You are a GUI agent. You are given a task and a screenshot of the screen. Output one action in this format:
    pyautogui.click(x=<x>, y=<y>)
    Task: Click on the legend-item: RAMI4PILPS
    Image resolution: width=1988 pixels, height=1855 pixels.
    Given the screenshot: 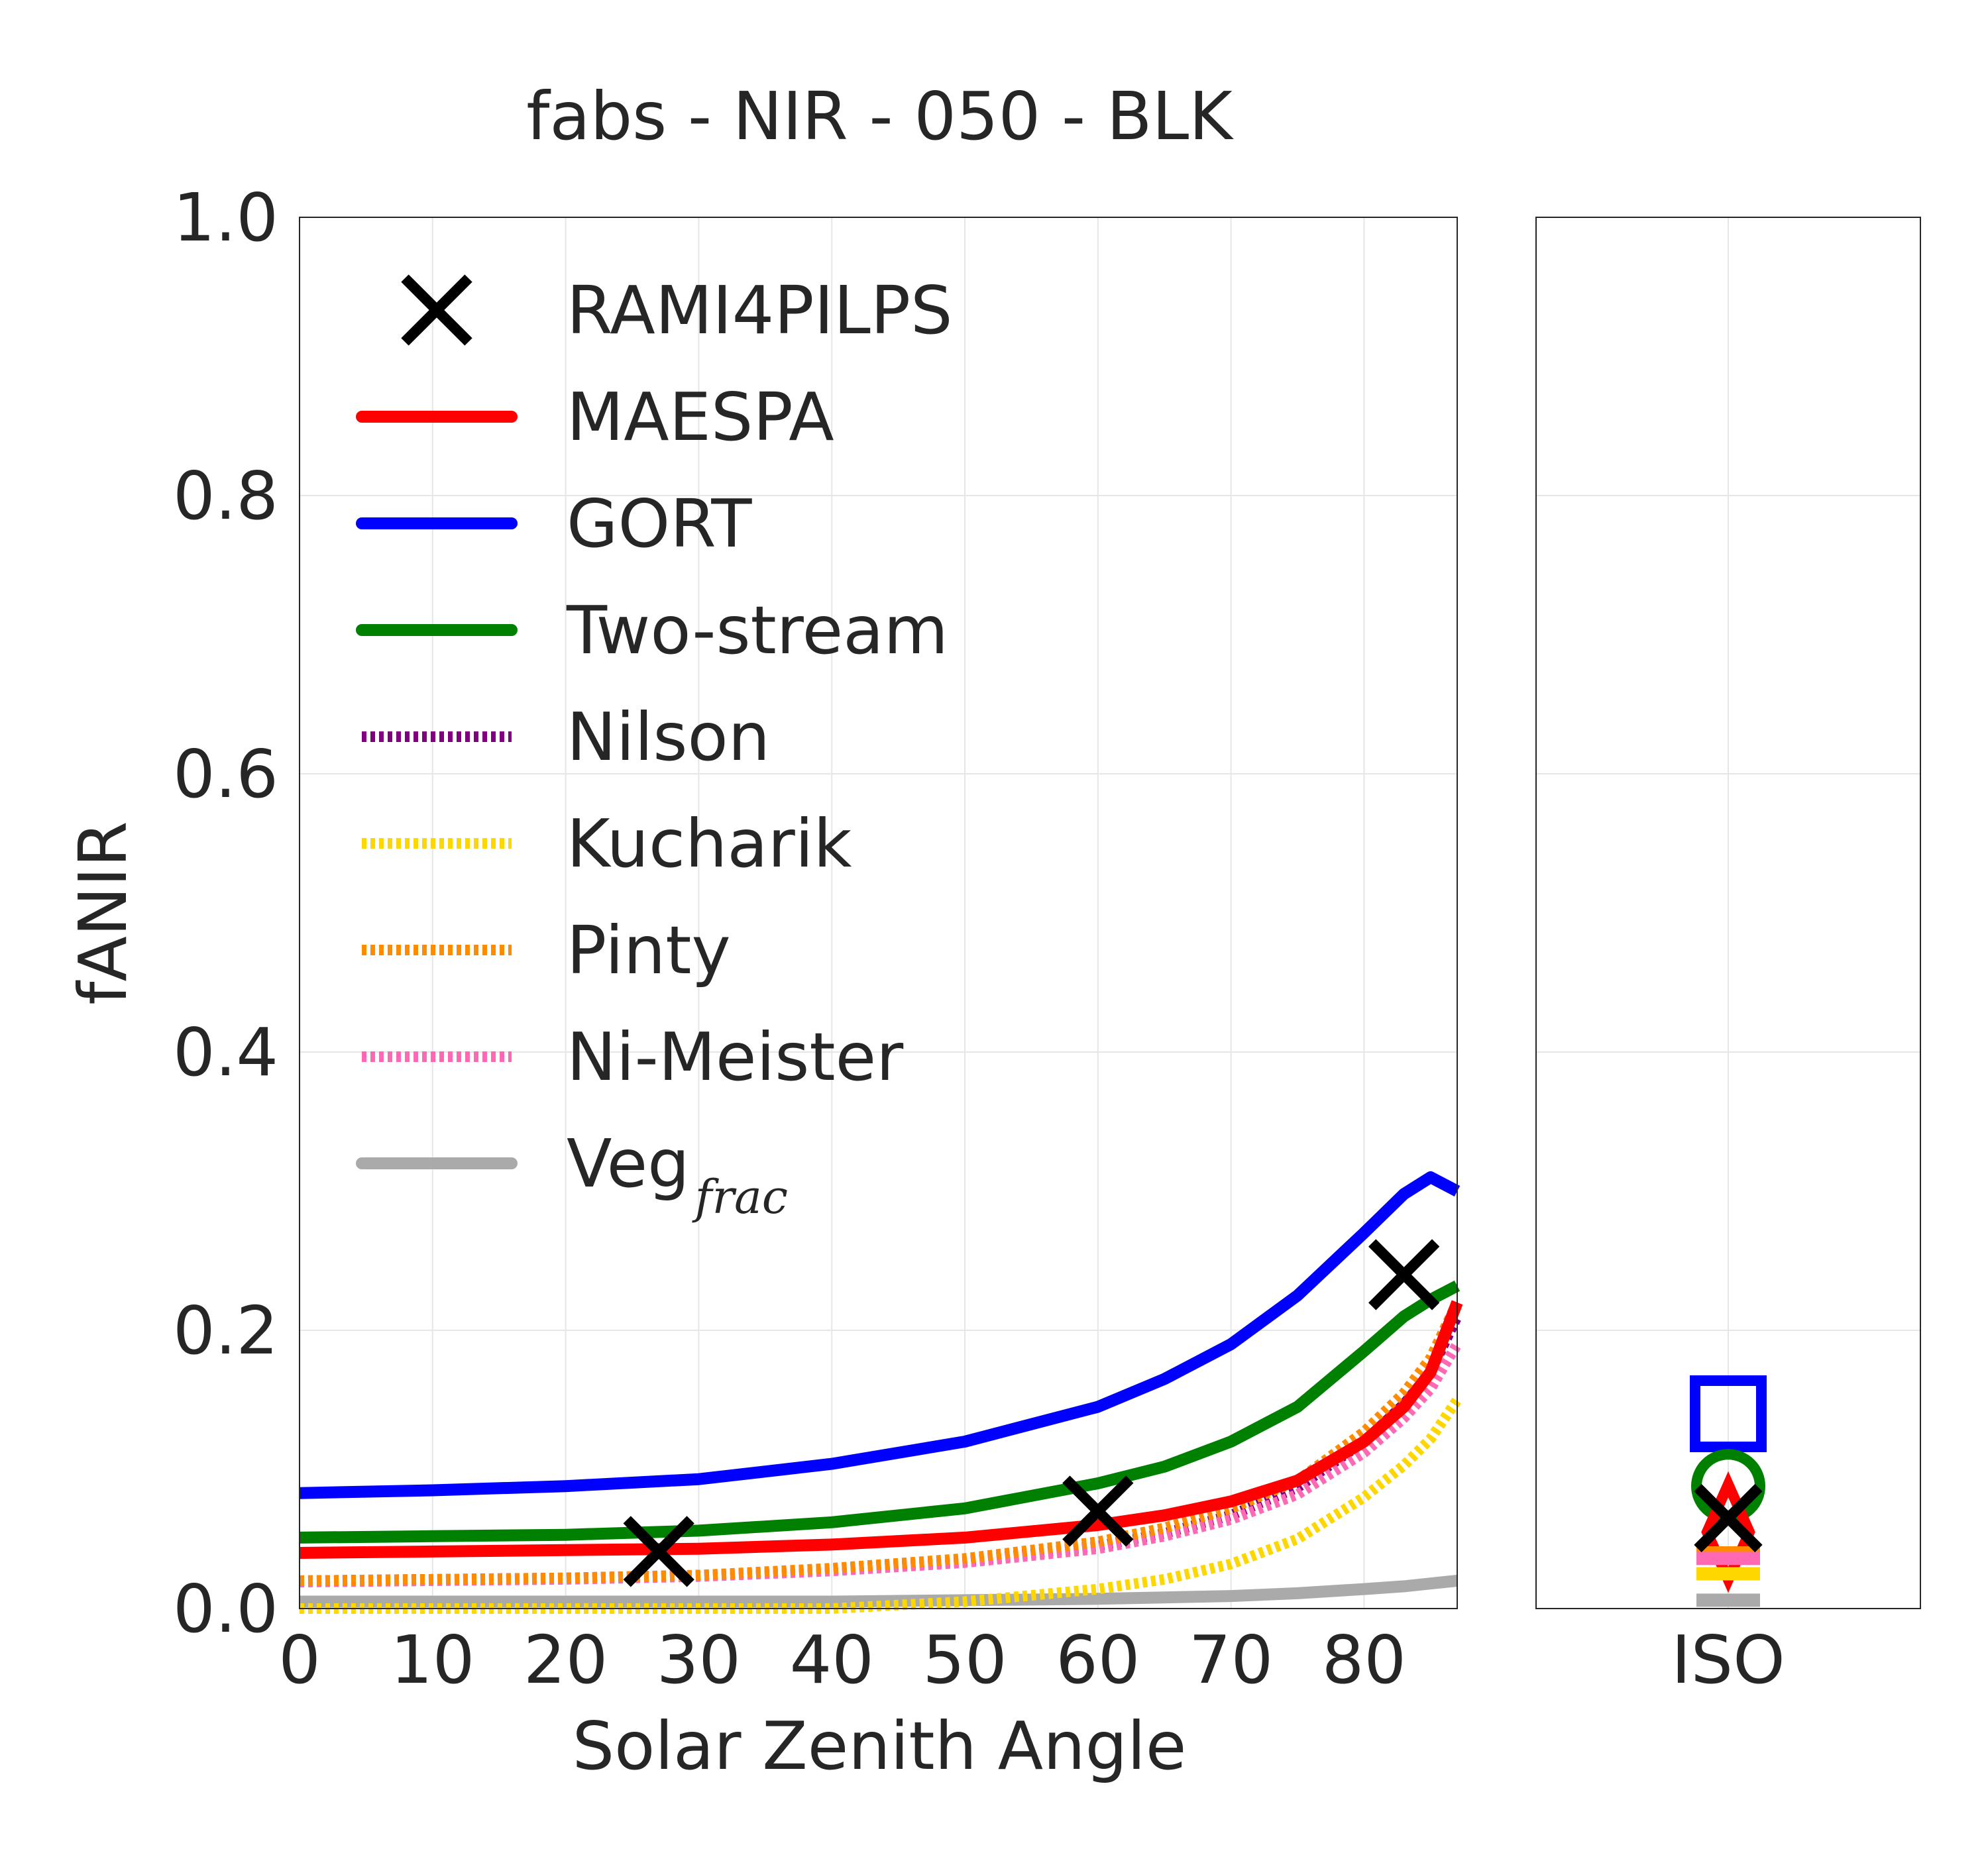 What is the action you would take?
    pyautogui.click(x=677, y=311)
    